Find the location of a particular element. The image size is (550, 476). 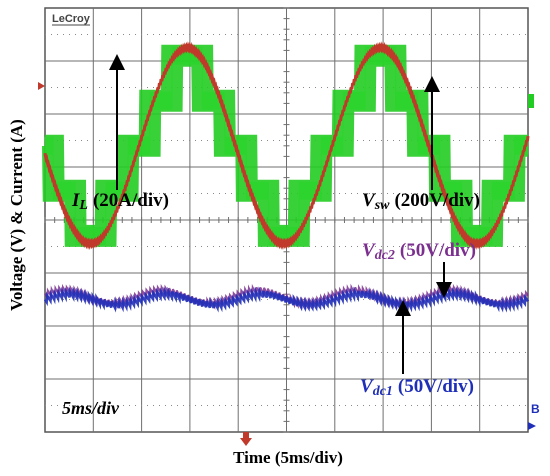

vdc1-label: Vdc1 (50V/div) is located at coordinates (417, 387).